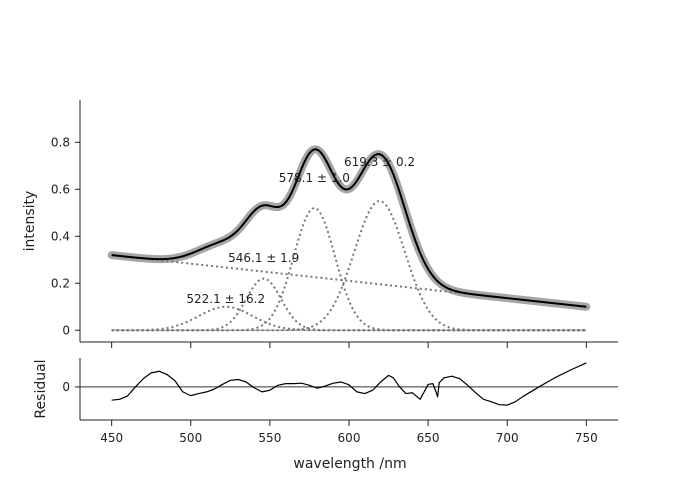 This screenshot has width=700, height=504. What do you see at coordinates (30, 221) in the screenshot?
I see `y-axis-label-intensity: intensity` at bounding box center [30, 221].